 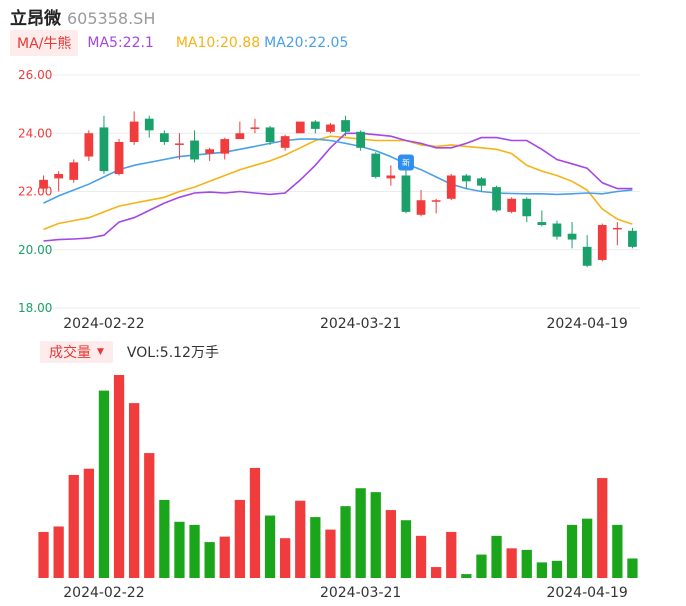 I want to click on ma10-line, so click(x=338, y=183).